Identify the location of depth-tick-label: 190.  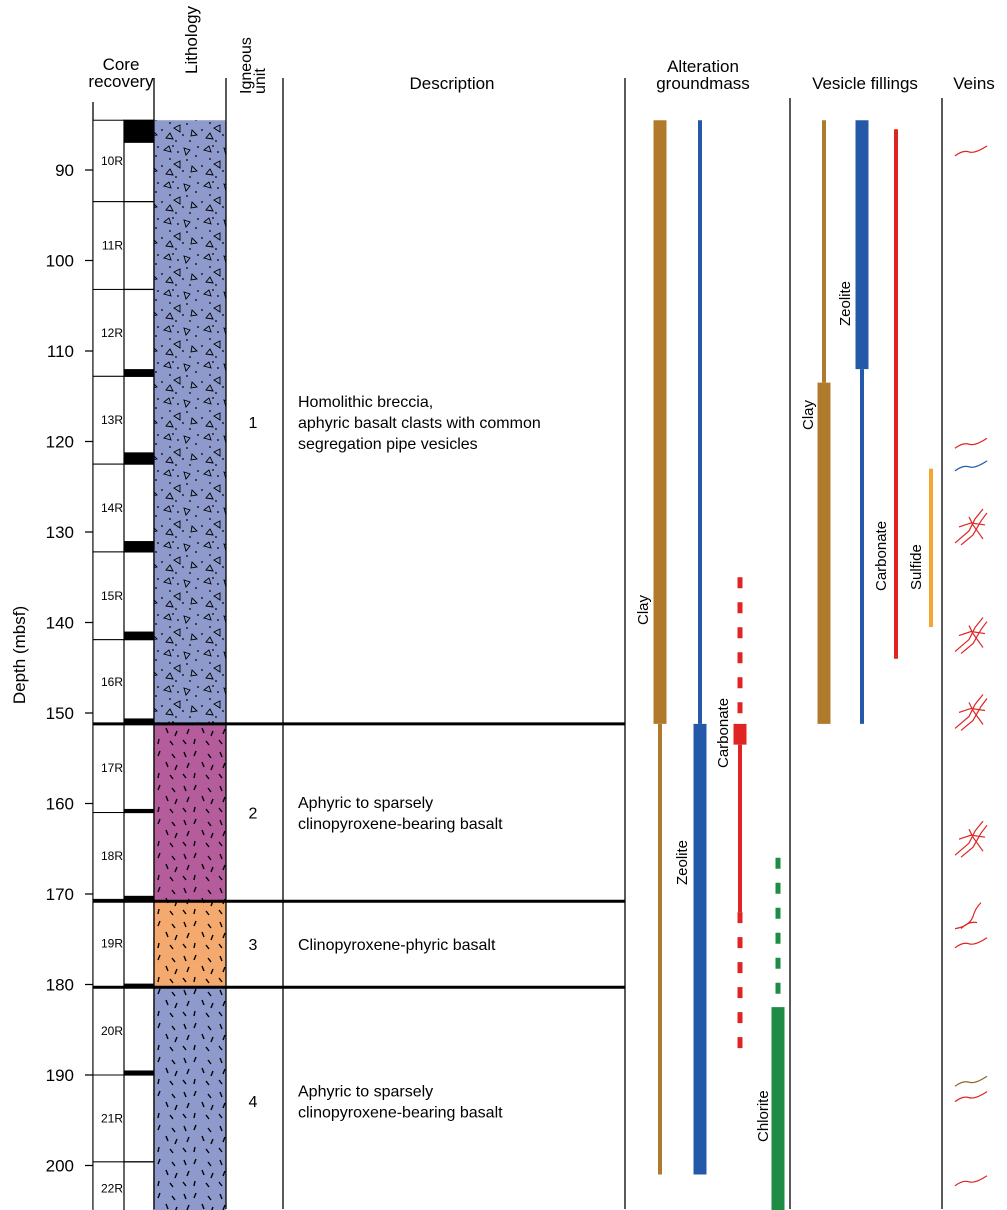
(60, 1075).